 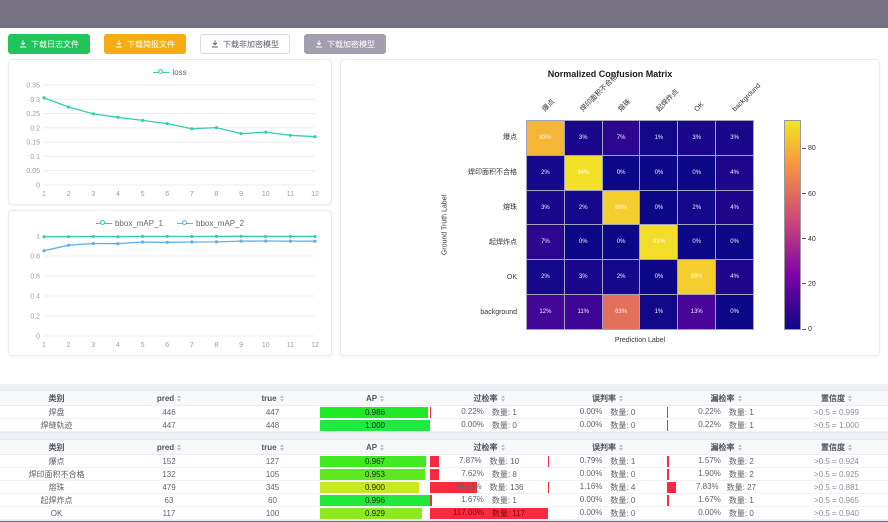 I want to click on cell-pred: 479, so click(x=169, y=487).